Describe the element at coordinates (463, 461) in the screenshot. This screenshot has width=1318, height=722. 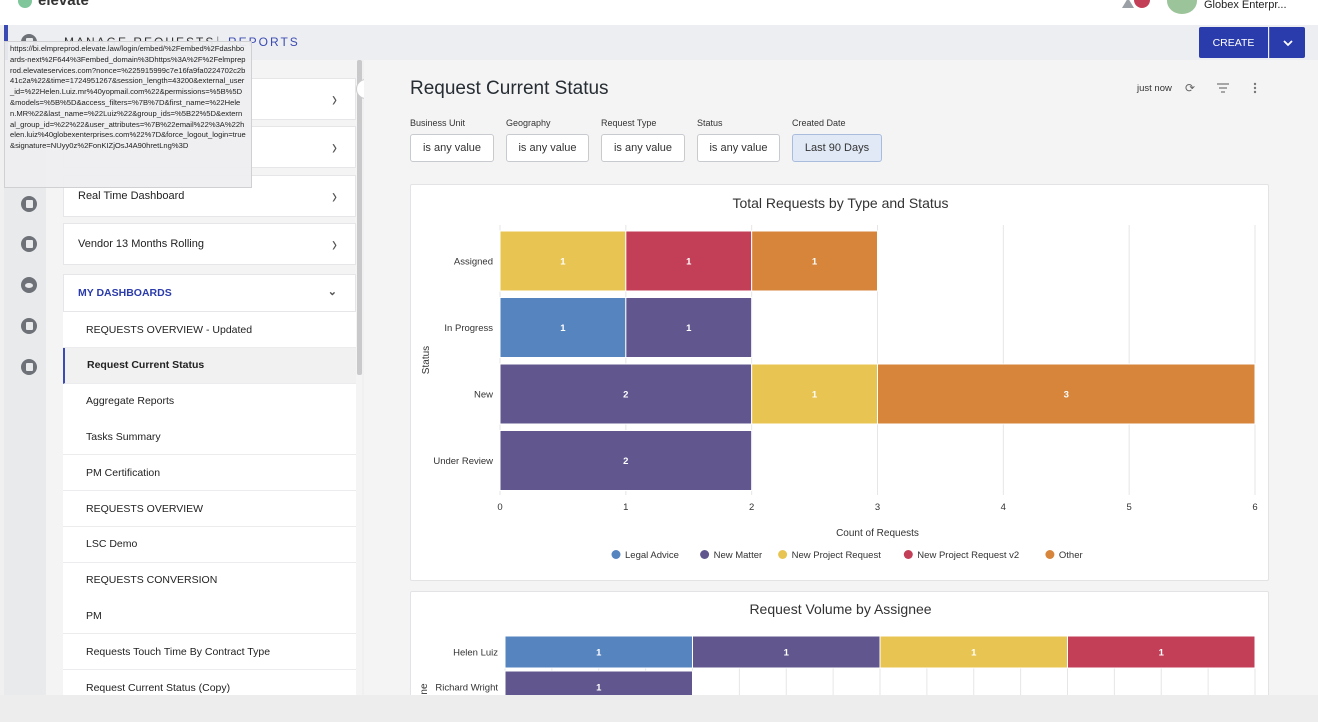
I see `category-label: Under Review` at that location.